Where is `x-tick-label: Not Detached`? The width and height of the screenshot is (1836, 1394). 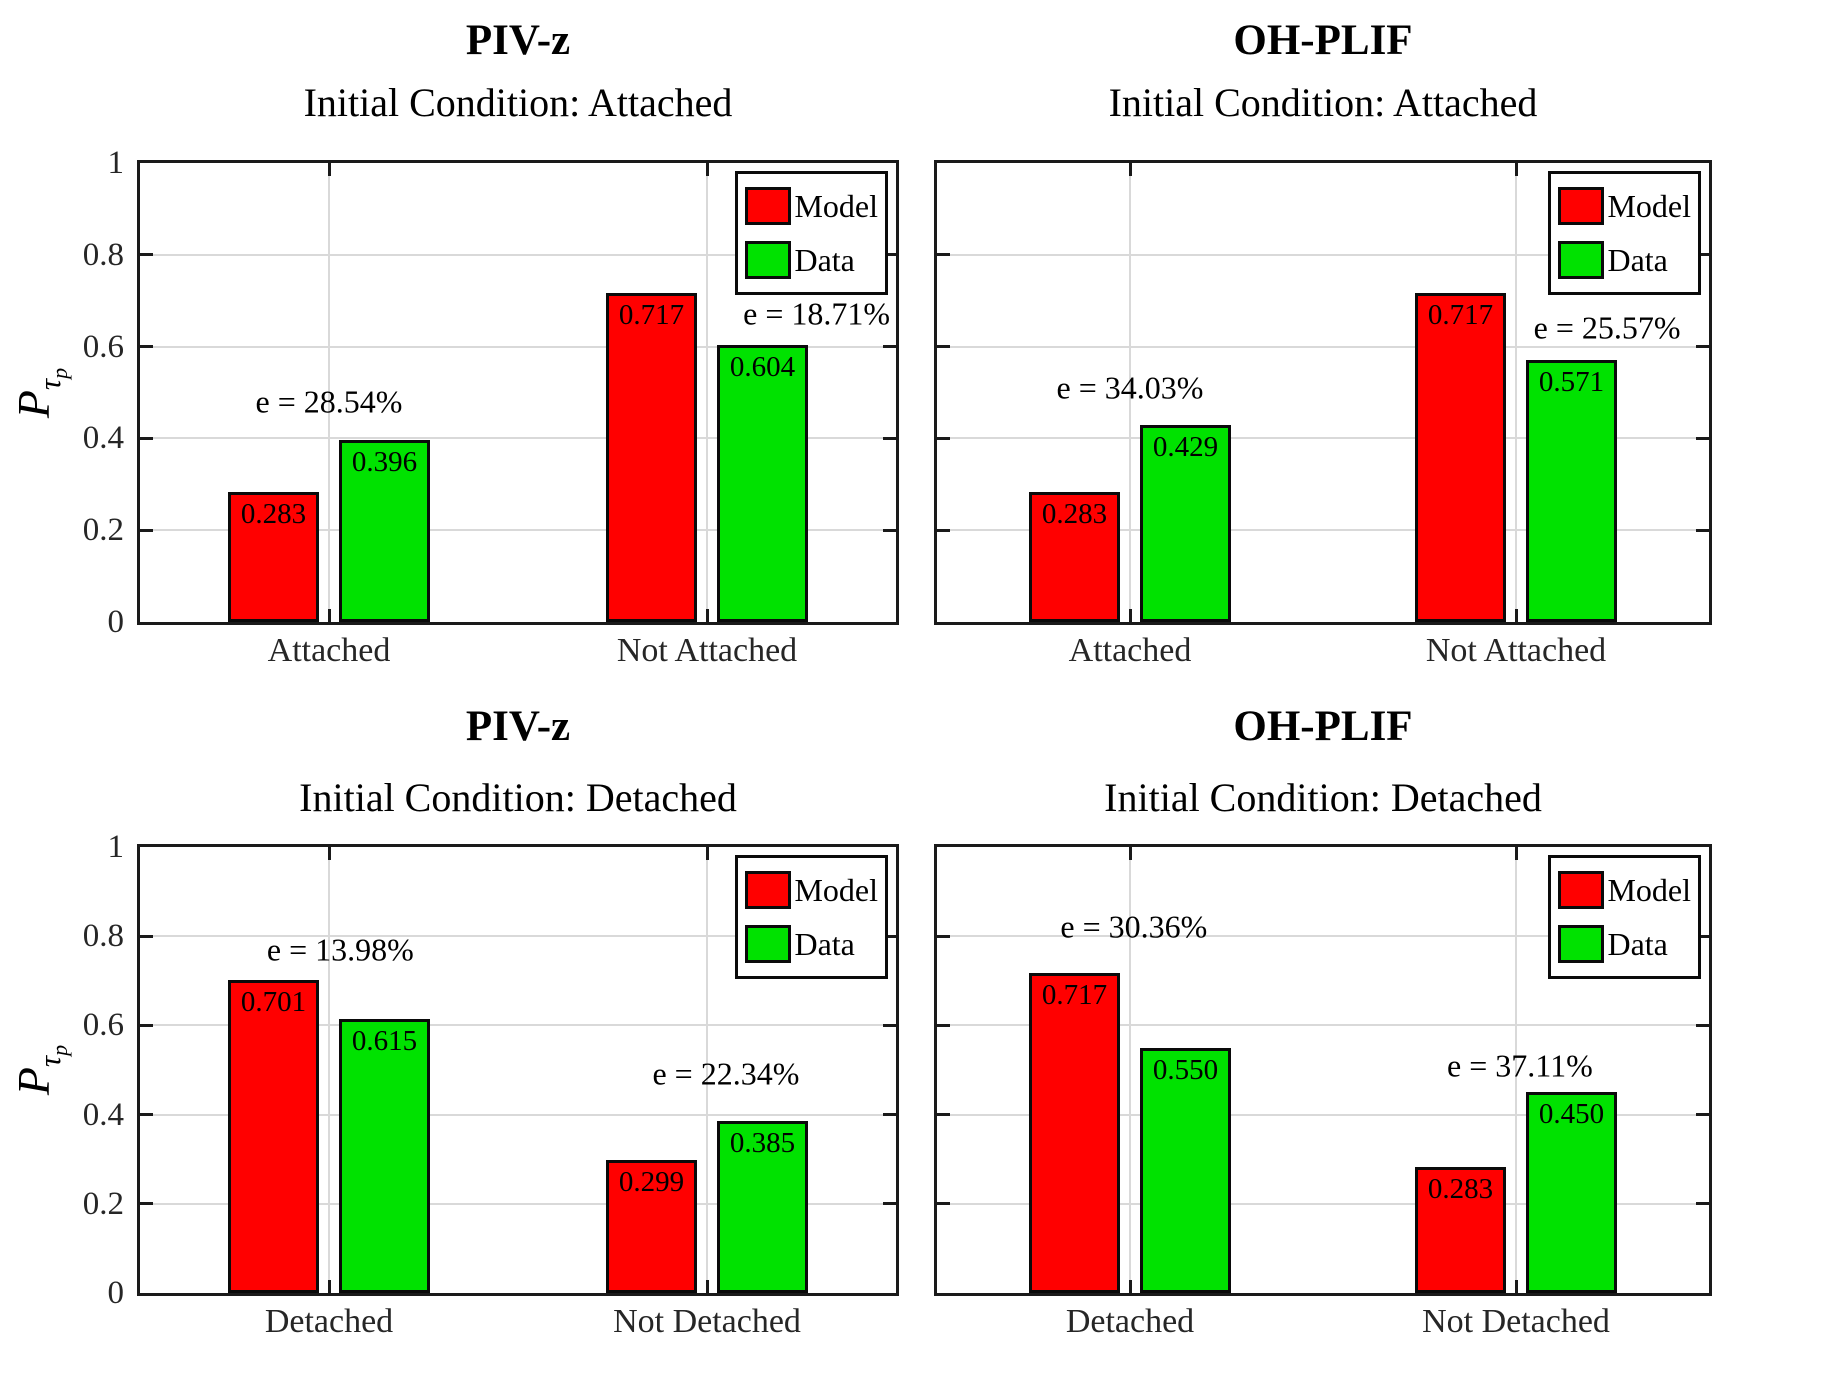 x-tick-label: Not Detached is located at coordinates (707, 1321).